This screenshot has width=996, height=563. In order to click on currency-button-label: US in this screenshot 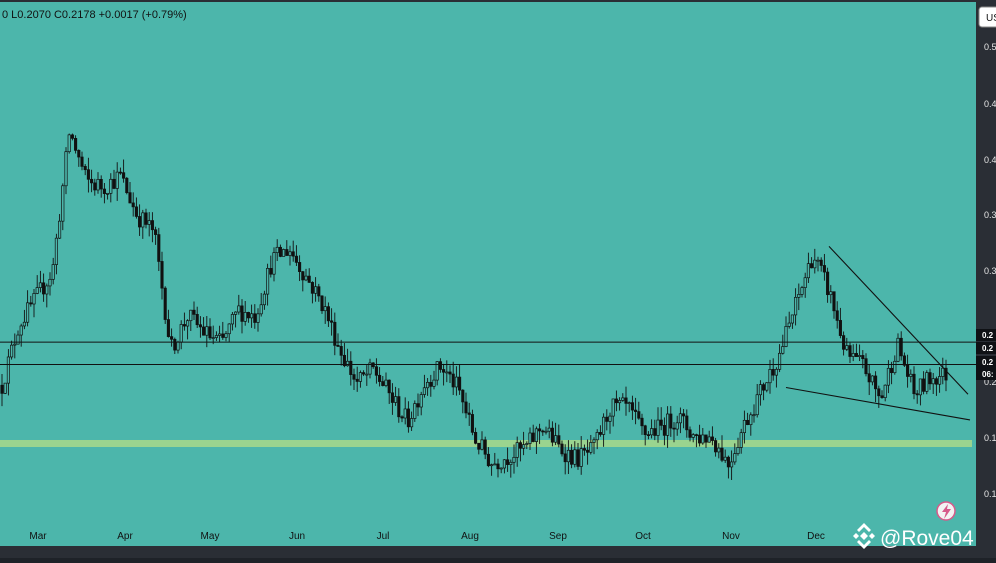, I will do `click(991, 18)`.